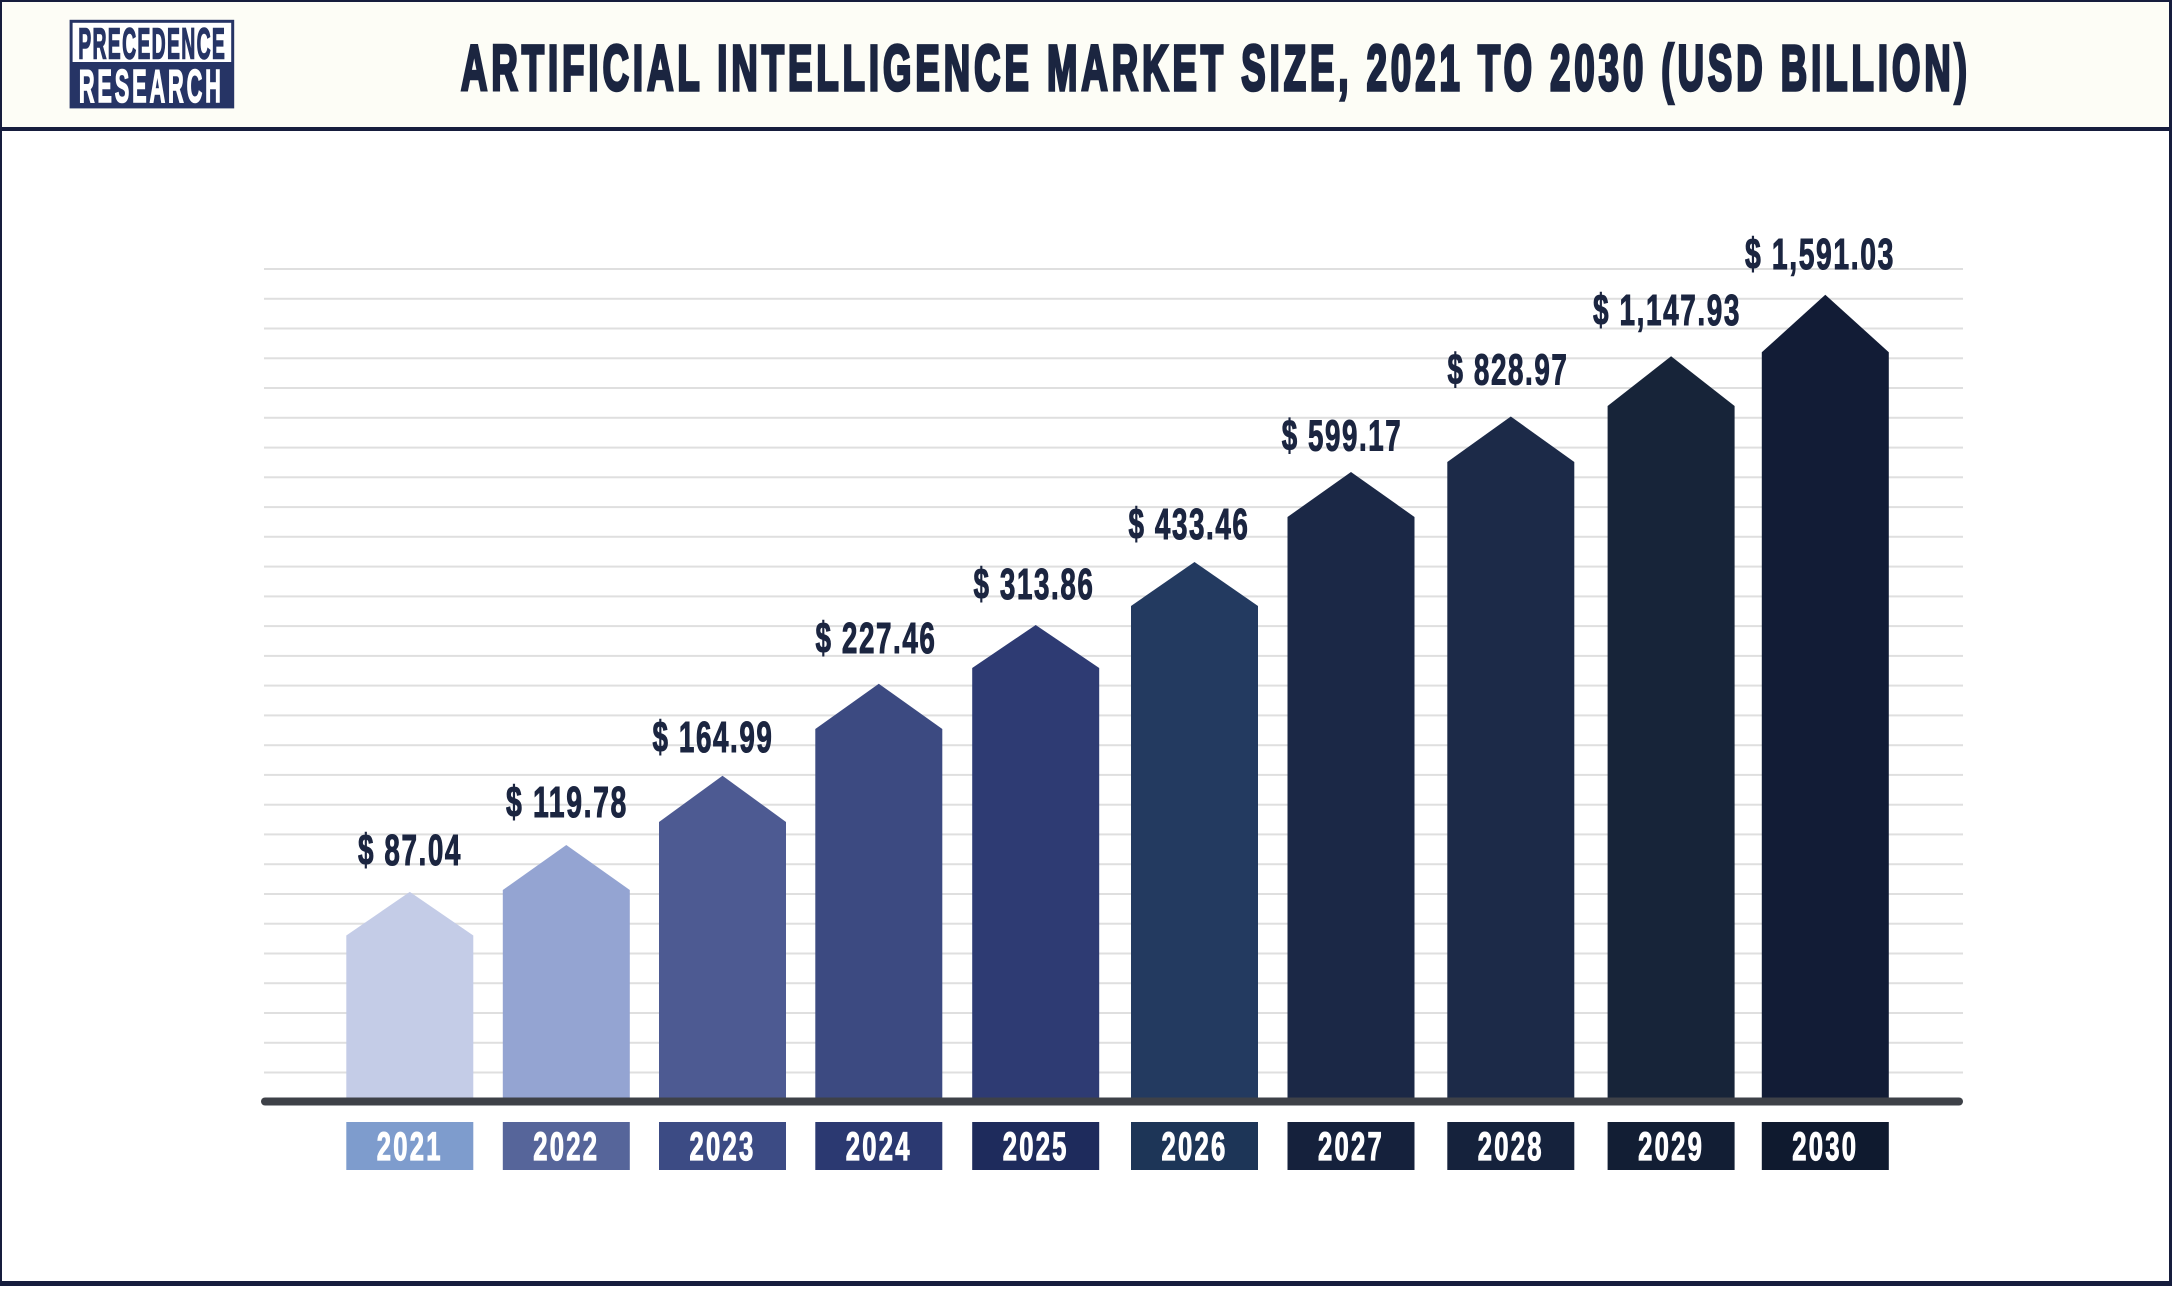 The image size is (2172, 1291). I want to click on svg-text: $ 599.17, so click(1342, 435).